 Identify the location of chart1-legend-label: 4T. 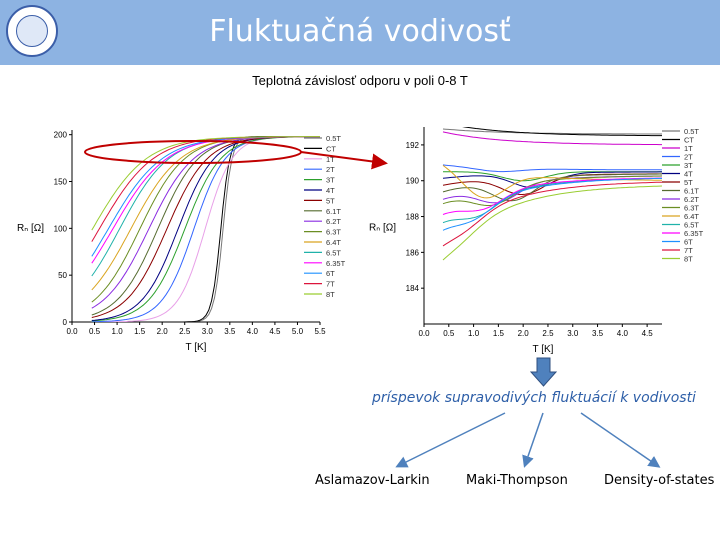
(688, 174).